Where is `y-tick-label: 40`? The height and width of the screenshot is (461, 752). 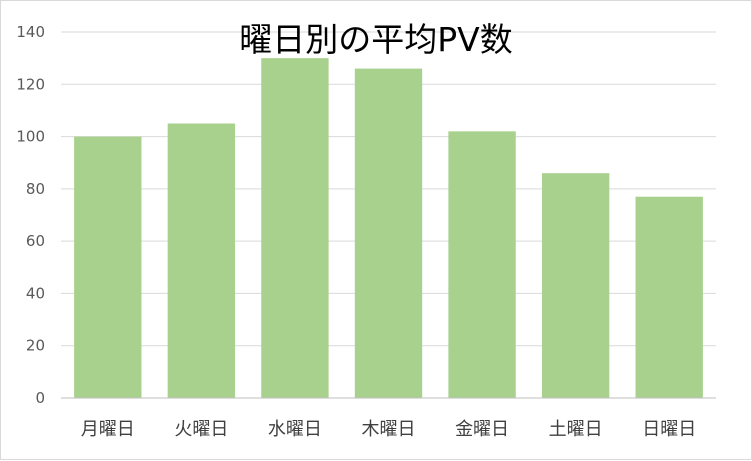 y-tick-label: 40 is located at coordinates (35, 293).